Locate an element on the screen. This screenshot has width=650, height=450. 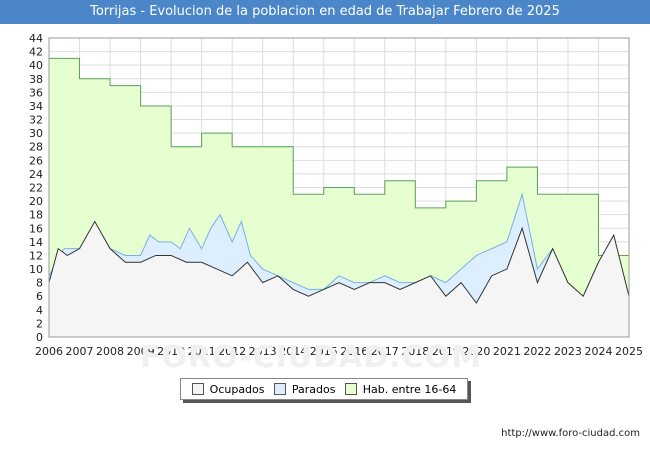
legend-swatch-parados is located at coordinates (279, 389).